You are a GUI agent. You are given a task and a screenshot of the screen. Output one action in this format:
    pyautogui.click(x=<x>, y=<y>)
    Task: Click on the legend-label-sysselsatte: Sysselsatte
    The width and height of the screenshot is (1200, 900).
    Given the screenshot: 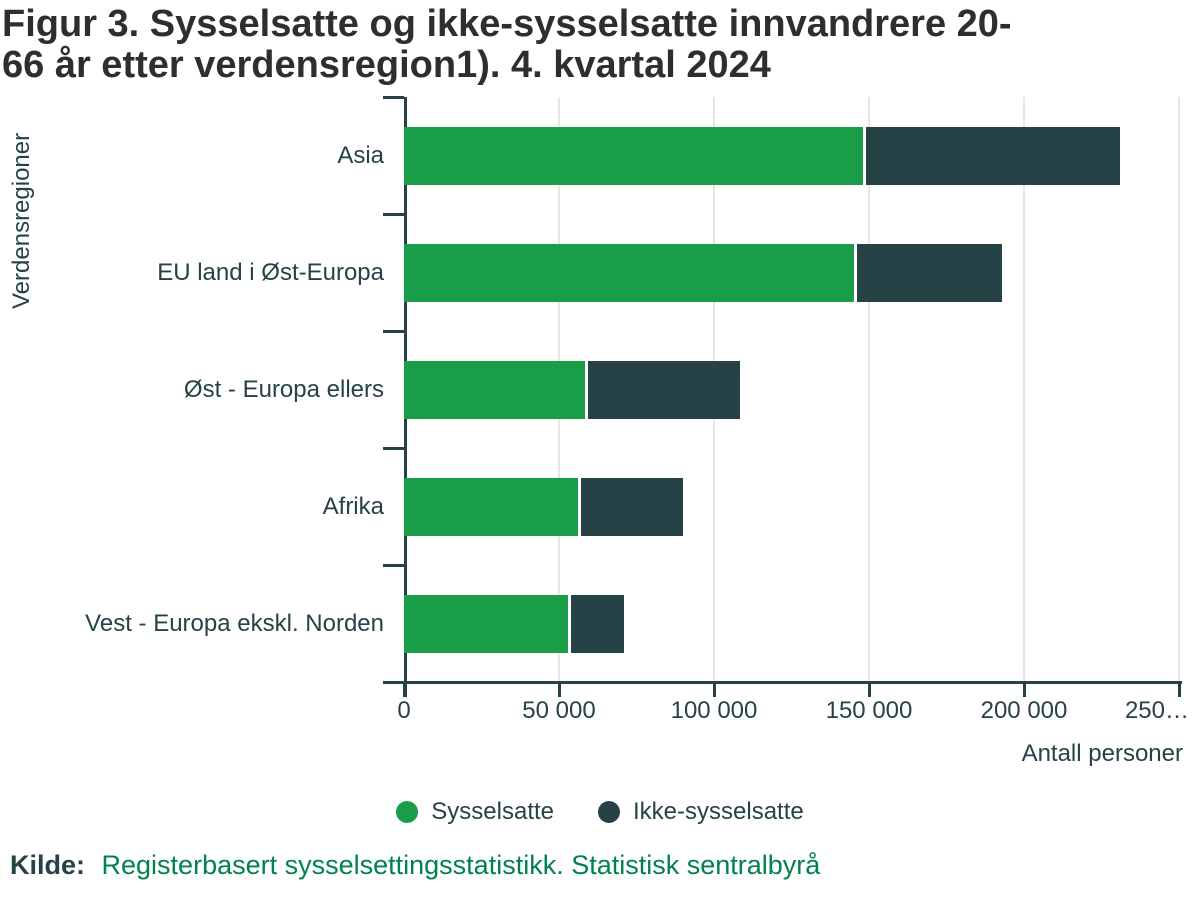 What is the action you would take?
    pyautogui.click(x=492, y=811)
    